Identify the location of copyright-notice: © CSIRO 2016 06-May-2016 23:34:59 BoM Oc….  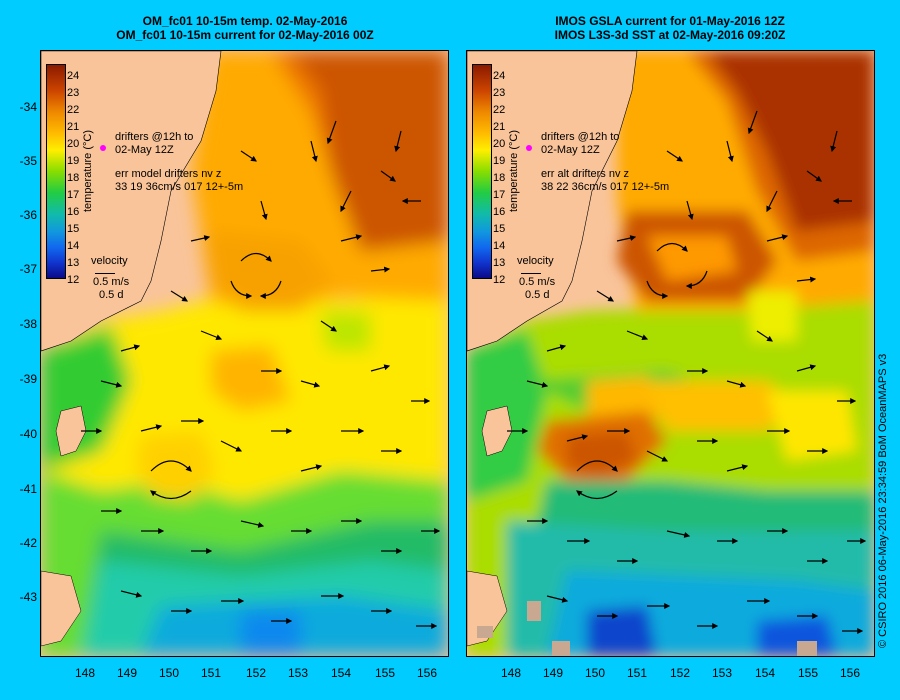
(883, 500).